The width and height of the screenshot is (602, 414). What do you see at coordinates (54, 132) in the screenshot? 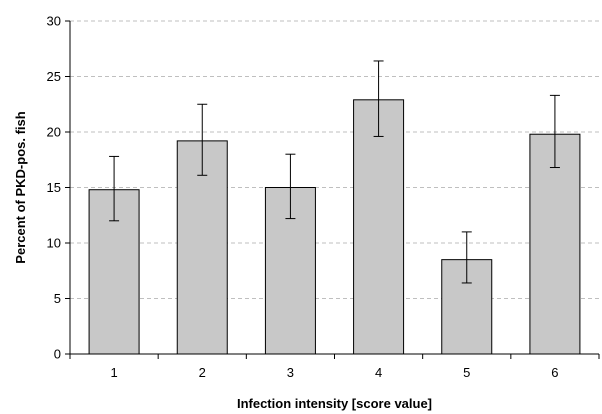
I see `y-tick-label: 20` at bounding box center [54, 132].